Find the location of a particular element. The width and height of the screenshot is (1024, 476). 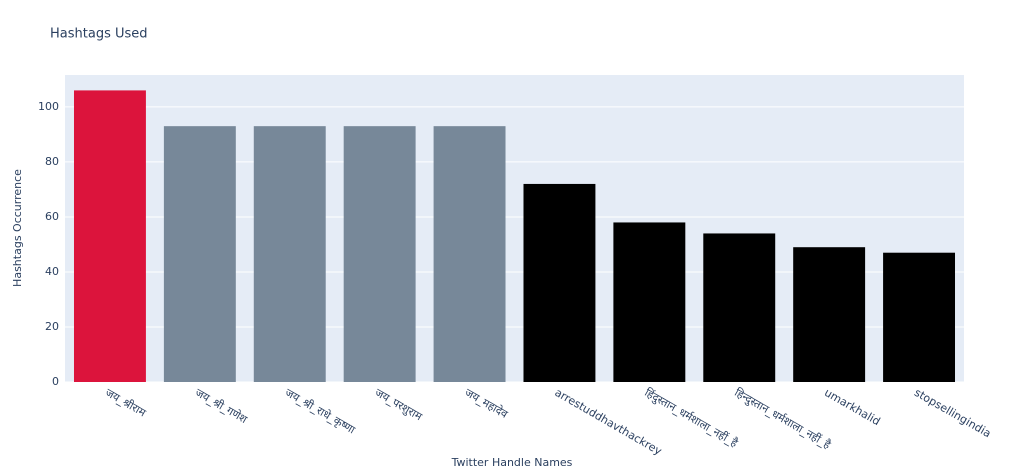

x-tick-label: हिन्दुस्तान_धर्मशाला_नहीं_है is located at coordinates (782, 419).